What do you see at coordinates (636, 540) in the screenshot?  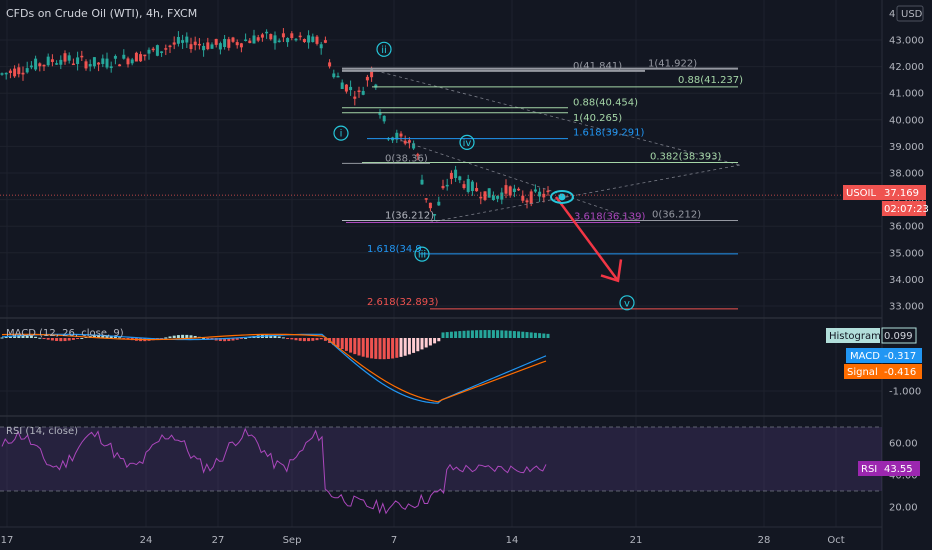 I see `time-tick-label: 21` at bounding box center [636, 540].